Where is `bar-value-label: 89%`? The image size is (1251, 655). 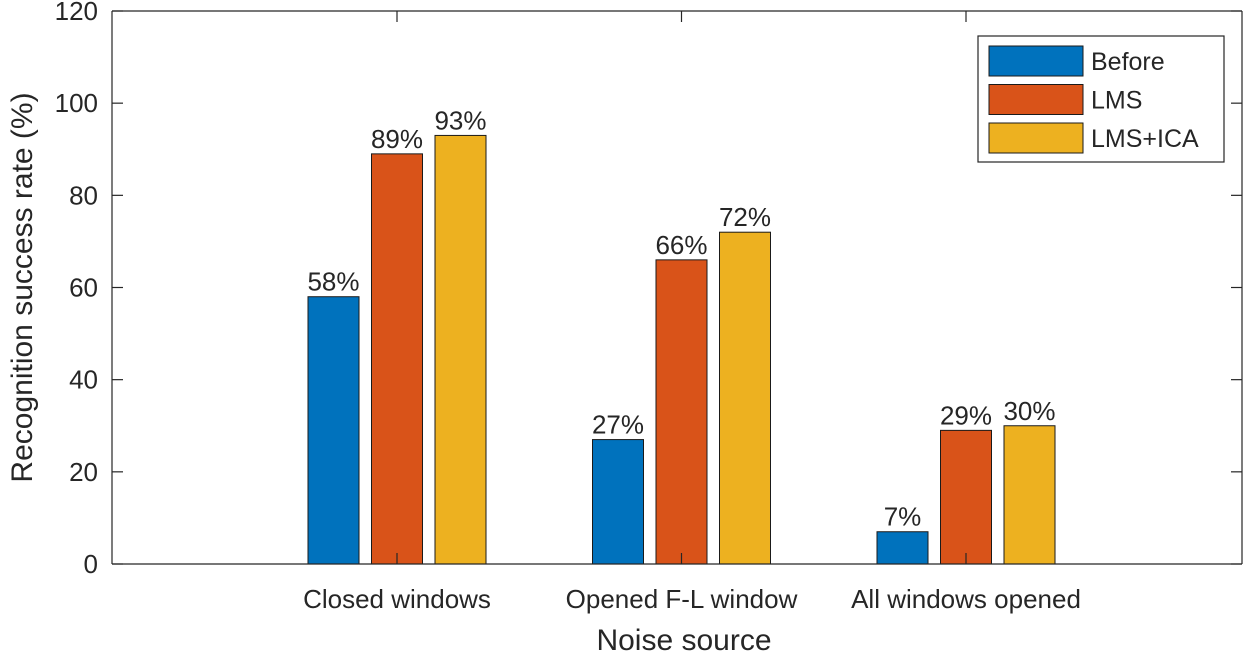
bar-value-label: 89% is located at coordinates (397, 139).